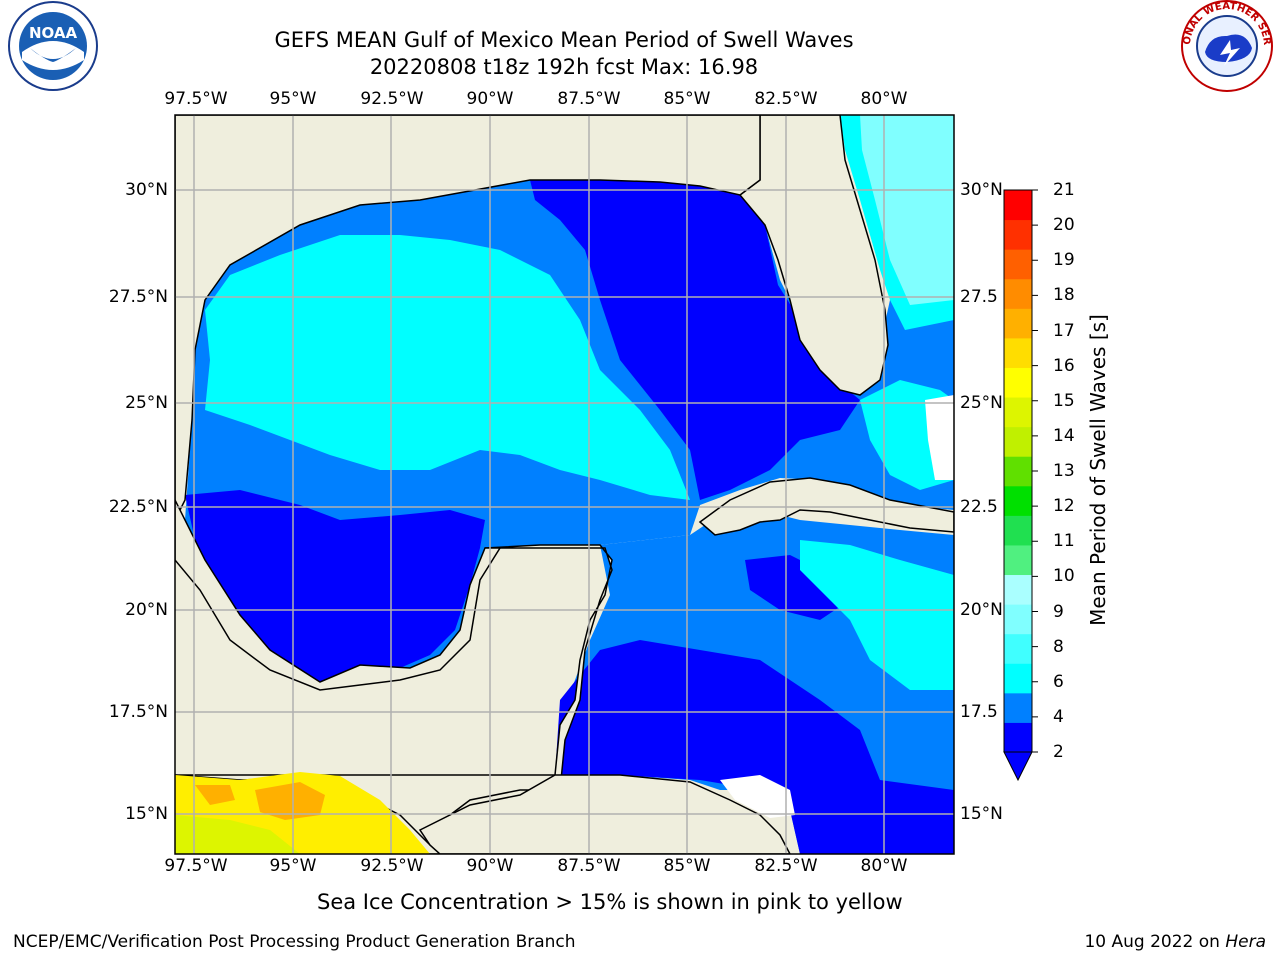 This screenshot has height=960, width=1280. Describe the element at coordinates (196, 99) in the screenshot. I see `lon-label-top: 97.5°W` at that location.